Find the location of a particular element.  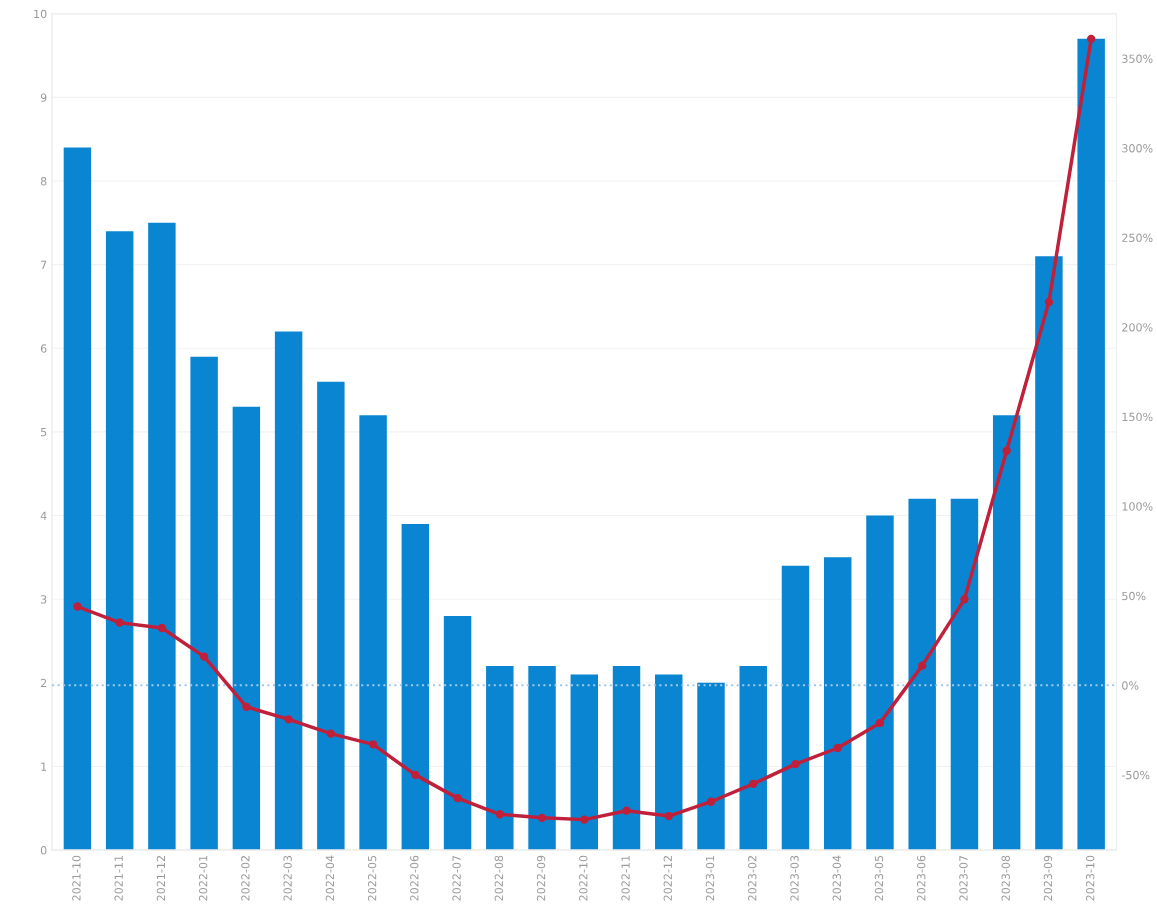

x-tick-label: 2022-07 is located at coordinates (456, 878).